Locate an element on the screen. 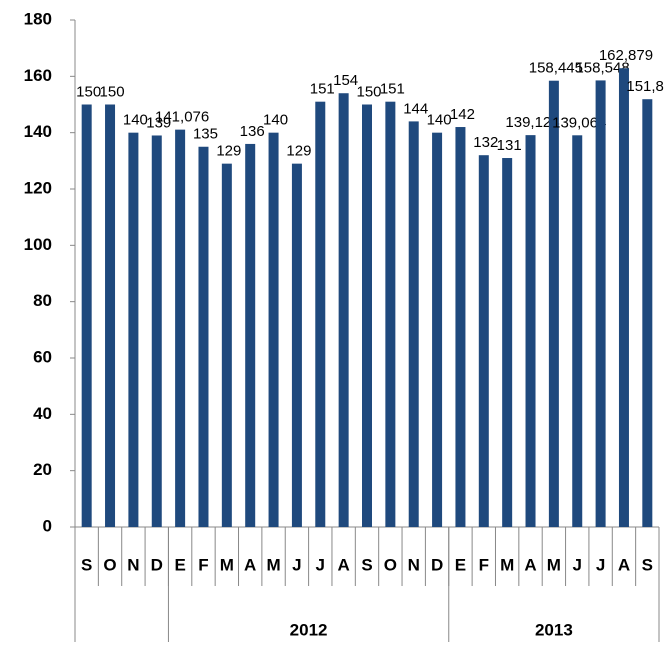  y-tick-label: 60 is located at coordinates (42, 356).